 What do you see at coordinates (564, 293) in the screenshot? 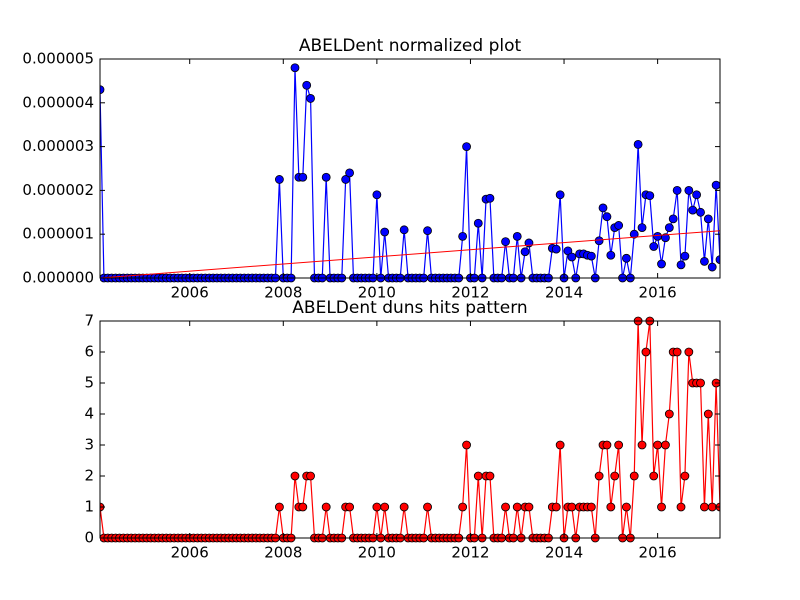
I see `x-tick-label: 2014` at bounding box center [564, 293].